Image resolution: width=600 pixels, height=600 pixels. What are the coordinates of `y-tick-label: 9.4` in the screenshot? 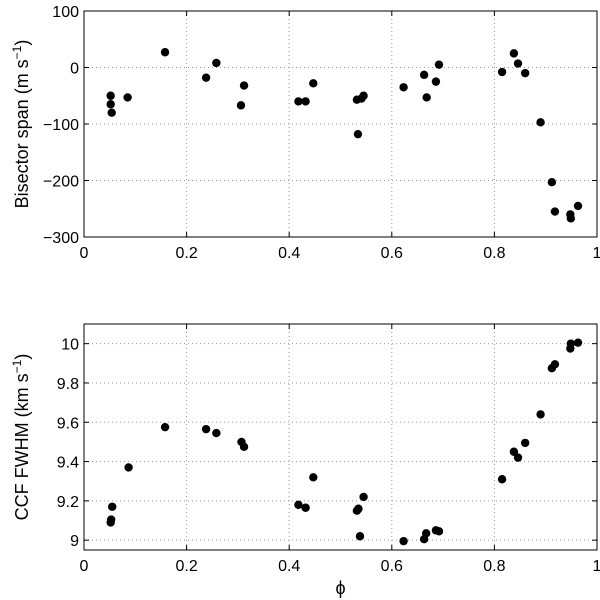 It's located at (68, 463).